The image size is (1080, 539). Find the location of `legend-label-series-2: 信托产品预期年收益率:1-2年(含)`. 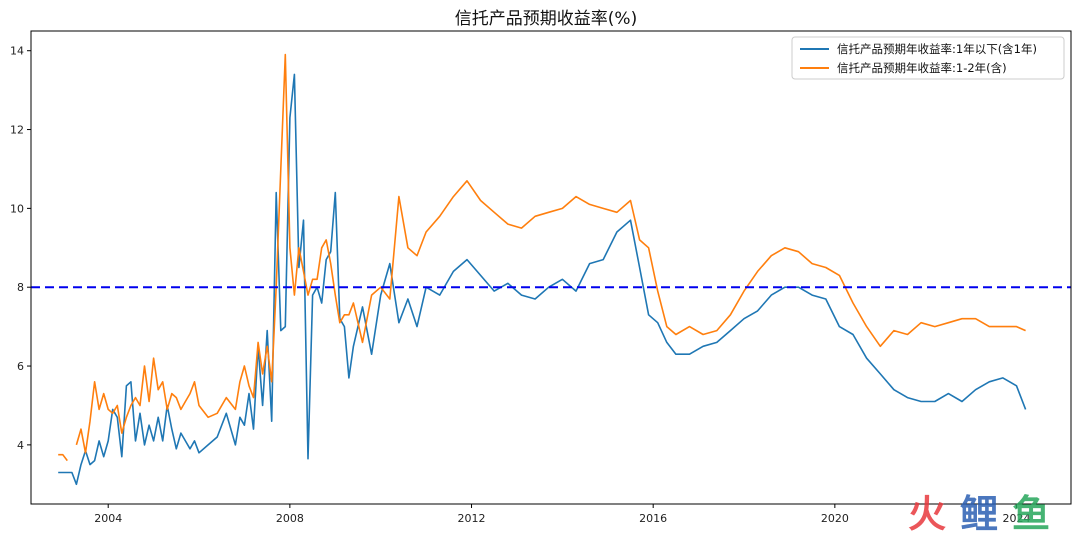

legend-label-series-2: 信托产品预期年收益率:1-2年(含) is located at coordinates (922, 68).